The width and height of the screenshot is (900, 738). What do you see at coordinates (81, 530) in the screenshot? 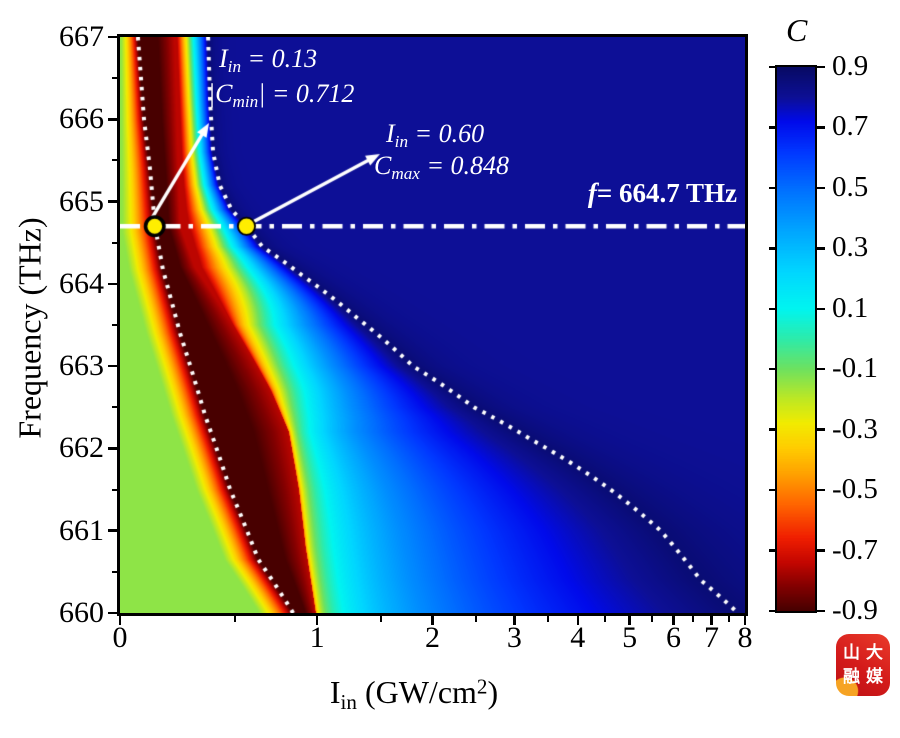
I see `y-tick-label: 661` at bounding box center [81, 530].